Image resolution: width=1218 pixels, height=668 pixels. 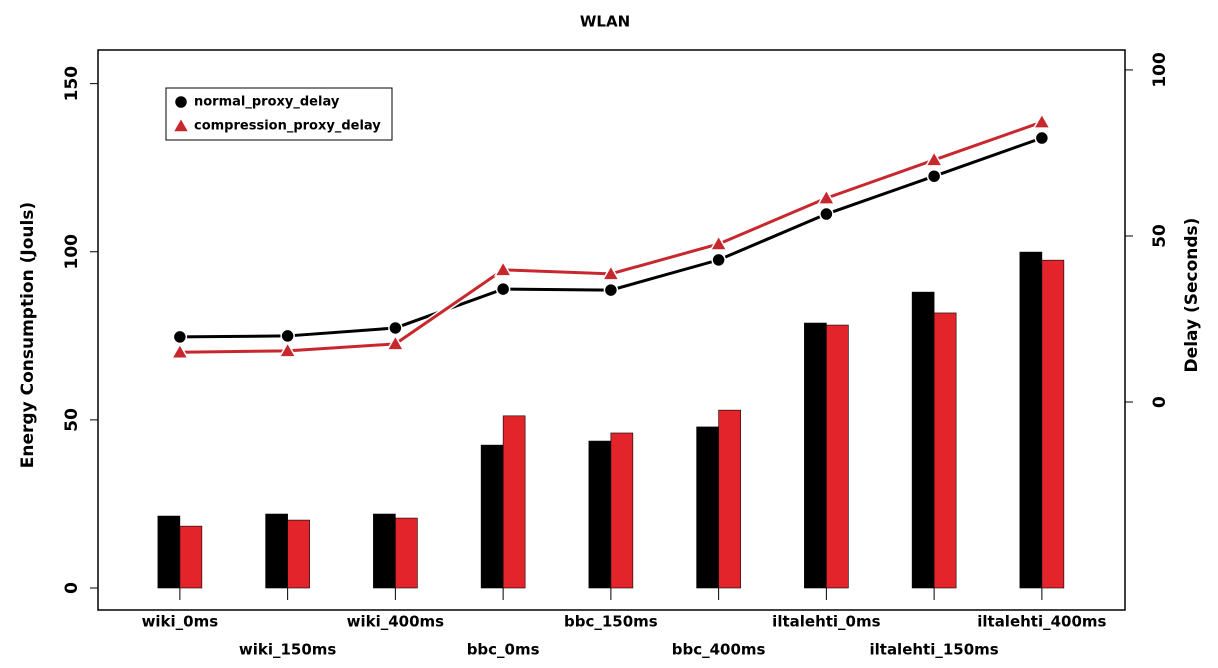 What do you see at coordinates (267, 102) in the screenshot?
I see `legend-label: normal_proxy_delay` at bounding box center [267, 102].